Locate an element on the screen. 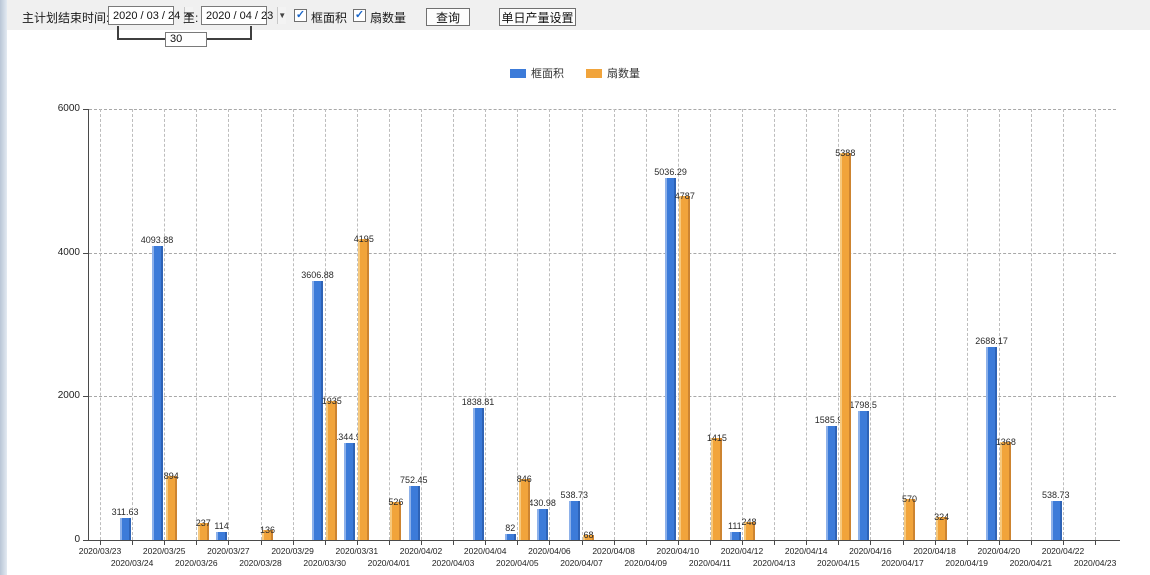 The width and height of the screenshot is (1150, 575). x-axis-date-label: 2020/04/12 is located at coordinates (742, 551).